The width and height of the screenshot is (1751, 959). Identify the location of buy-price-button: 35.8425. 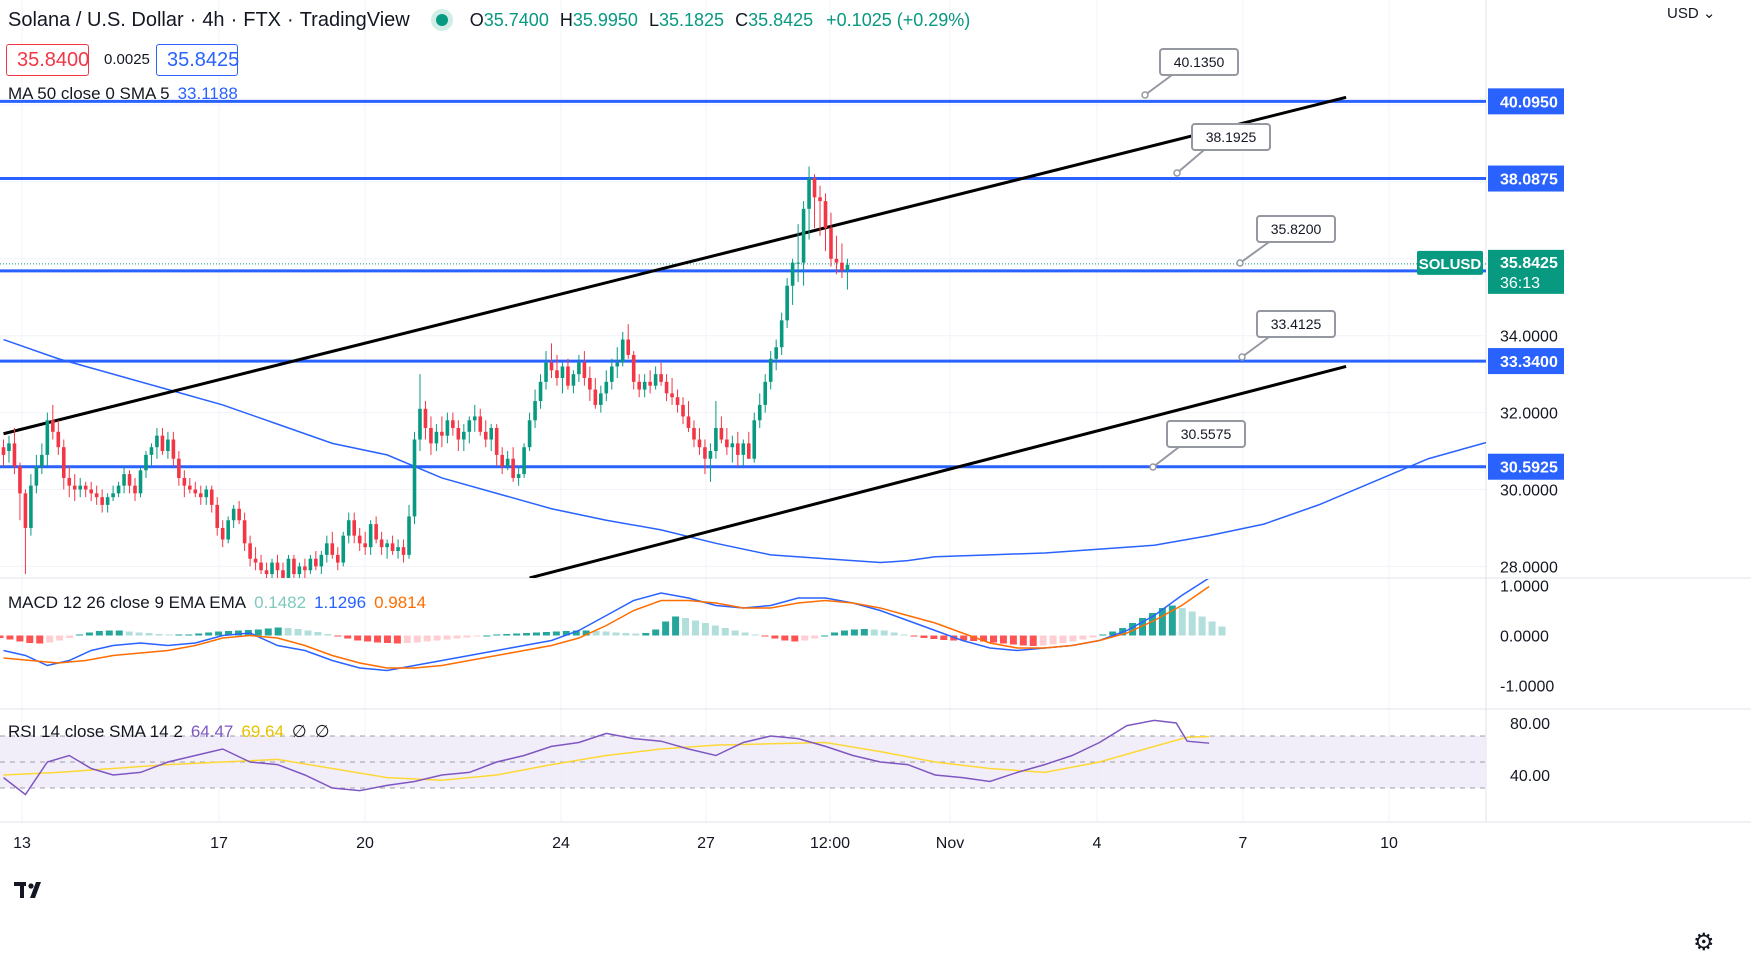
(197, 60).